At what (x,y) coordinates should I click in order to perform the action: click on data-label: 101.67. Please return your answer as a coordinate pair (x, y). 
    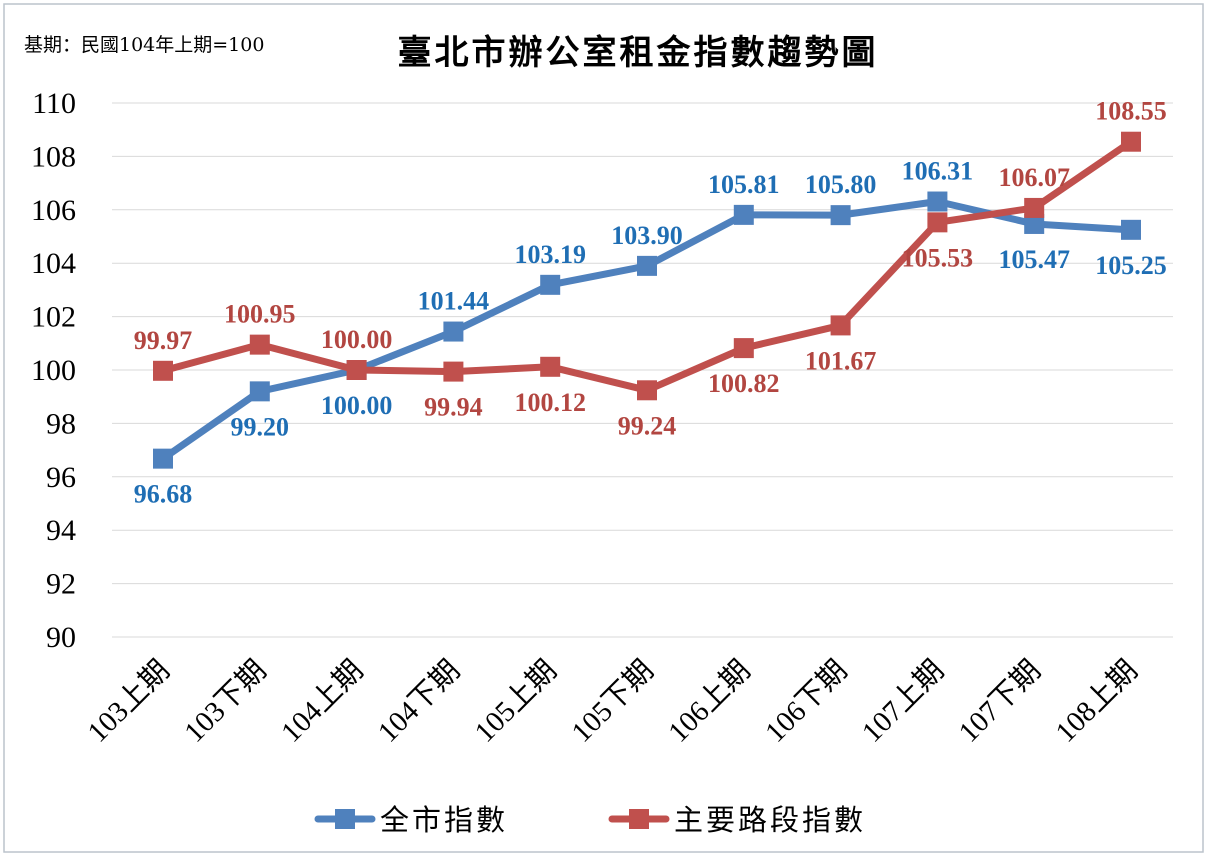
    Looking at the image, I should click on (841, 360).